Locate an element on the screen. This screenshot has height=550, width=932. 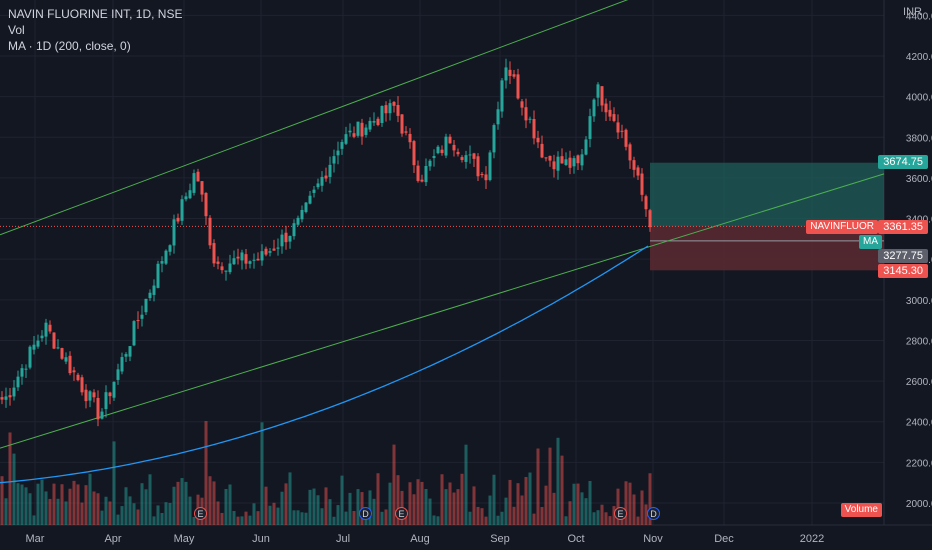
time-tick-label: Mar is located at coordinates (35, 539).